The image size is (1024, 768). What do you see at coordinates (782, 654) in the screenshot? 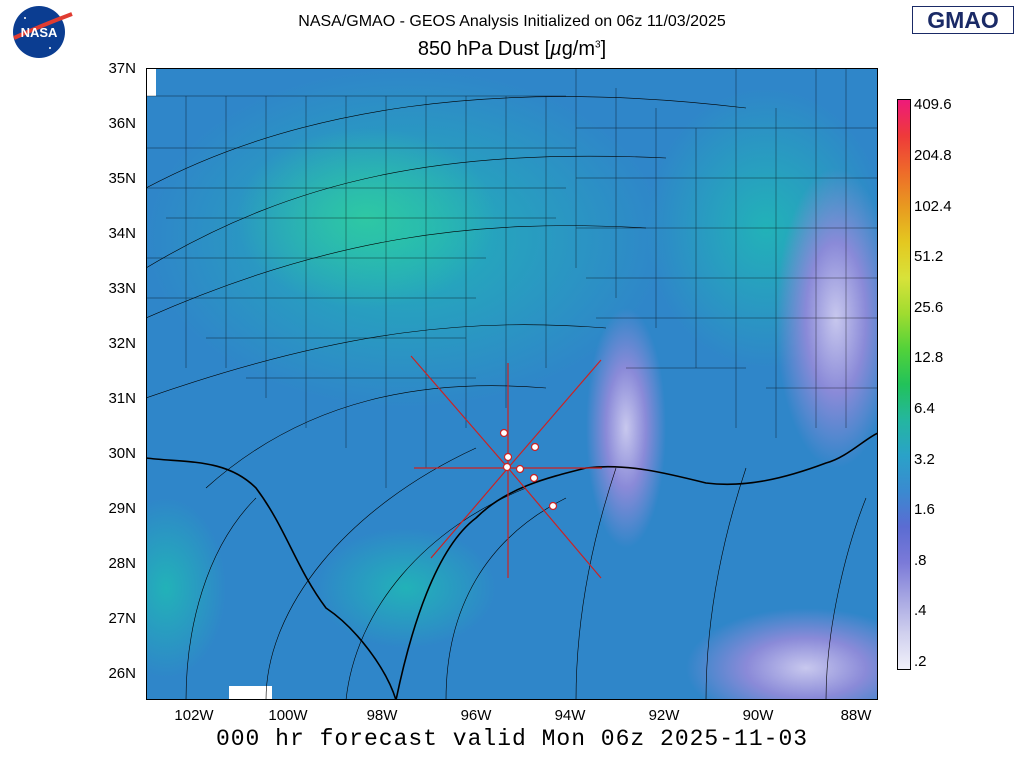
I see `low-dust-south` at bounding box center [782, 654].